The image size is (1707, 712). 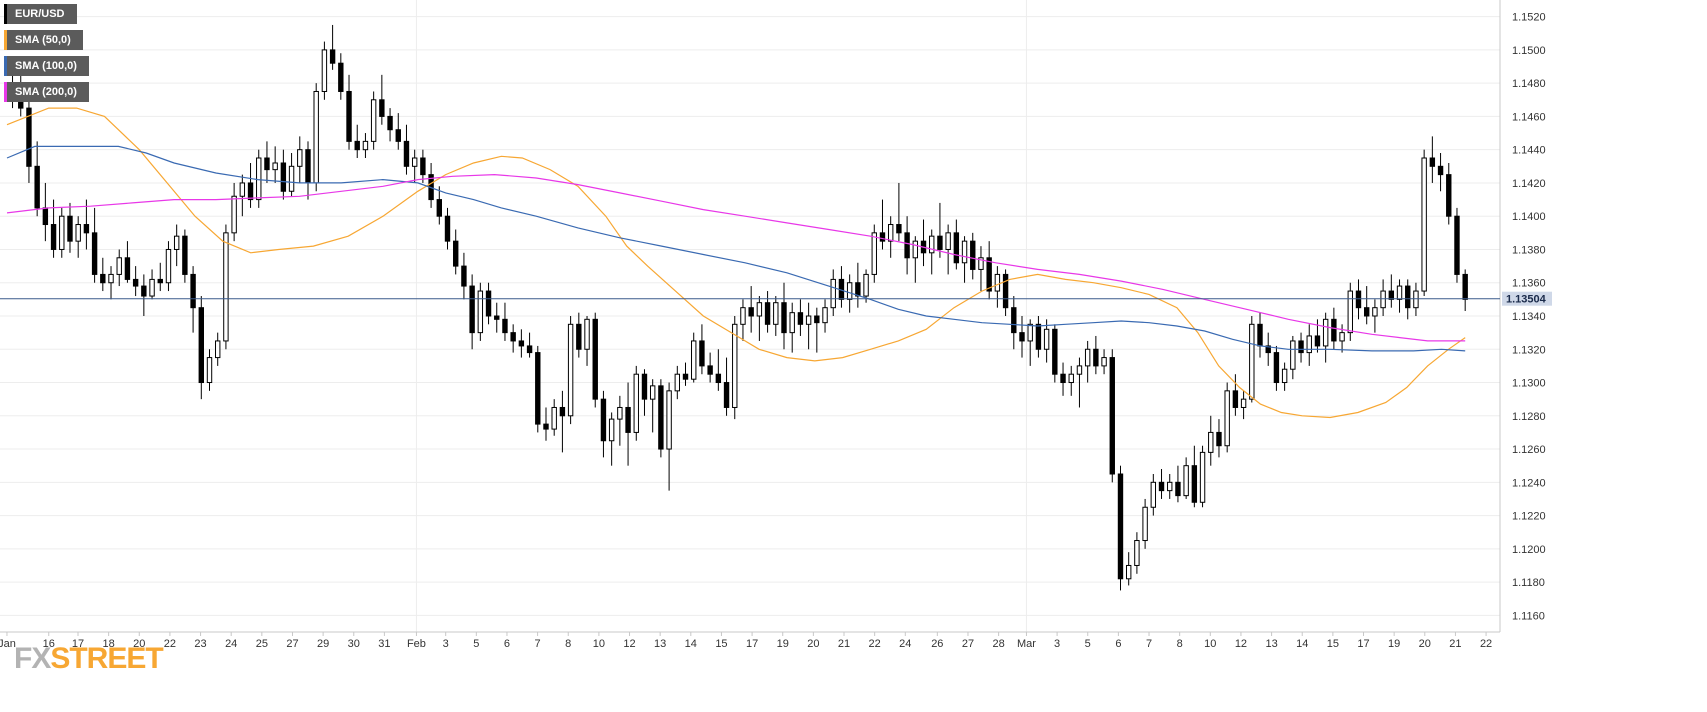 I want to click on x-tick-label: 31, so click(x=384, y=644).